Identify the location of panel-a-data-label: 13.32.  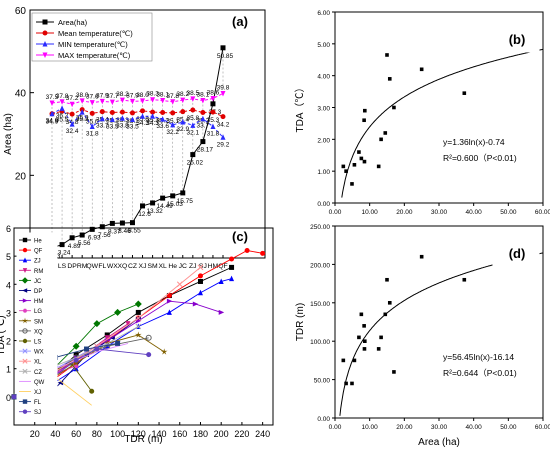
(154, 211).